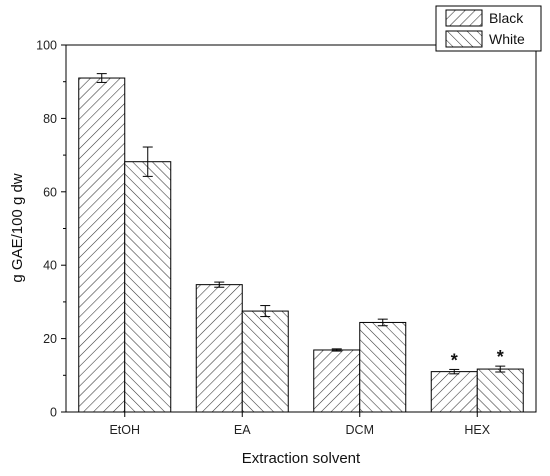 This screenshot has width=550, height=476. Describe the element at coordinates (265, 361) in the screenshot. I see `bar-white-ea` at that location.